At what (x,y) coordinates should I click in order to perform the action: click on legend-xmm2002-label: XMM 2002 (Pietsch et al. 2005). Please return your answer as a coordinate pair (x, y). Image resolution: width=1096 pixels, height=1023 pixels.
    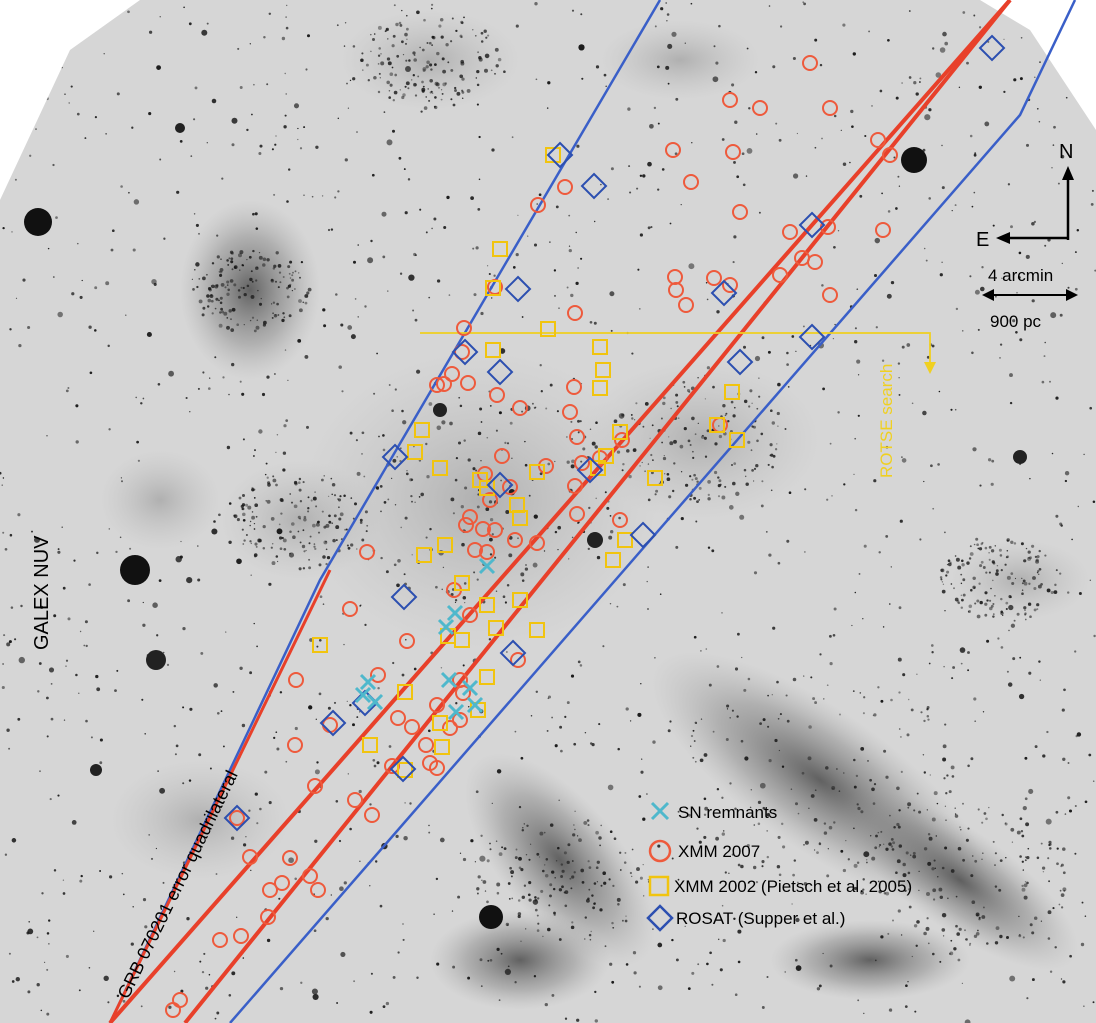
    Looking at the image, I should click on (793, 886).